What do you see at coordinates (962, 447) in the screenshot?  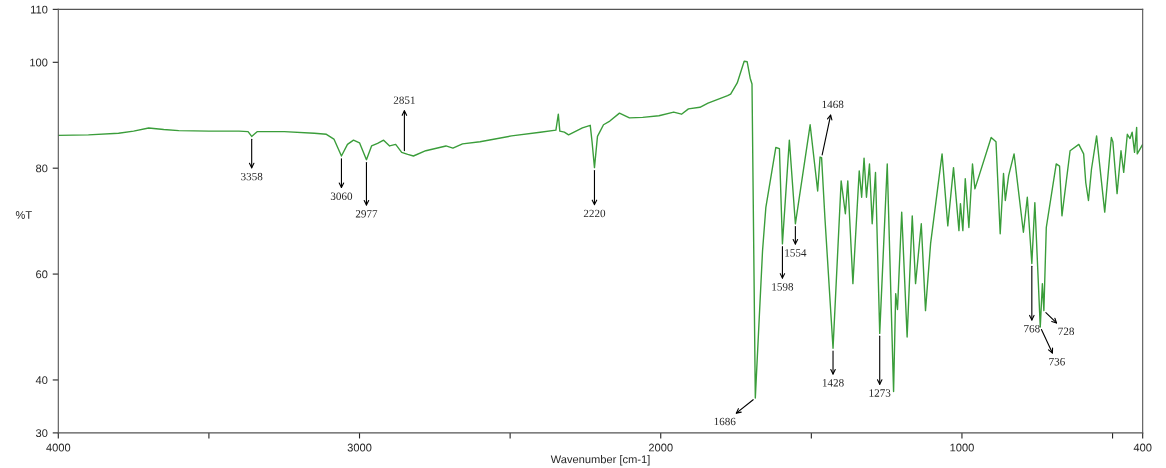 I see `x-tick-label: 1000` at bounding box center [962, 447].